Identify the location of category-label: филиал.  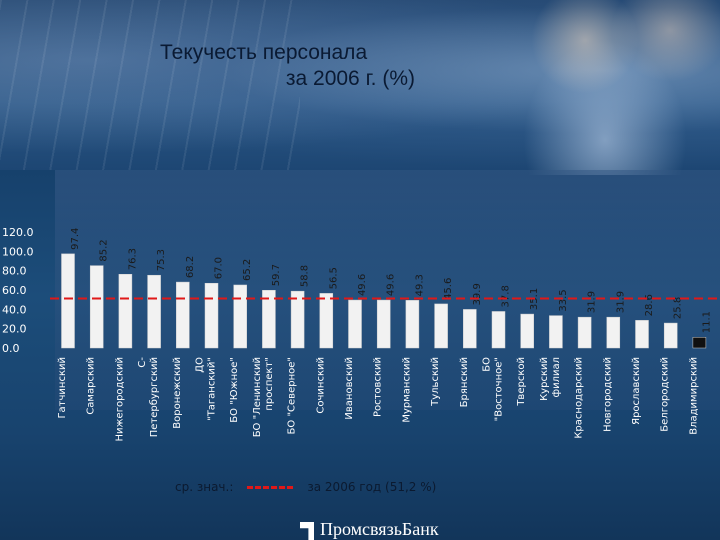
(556, 377).